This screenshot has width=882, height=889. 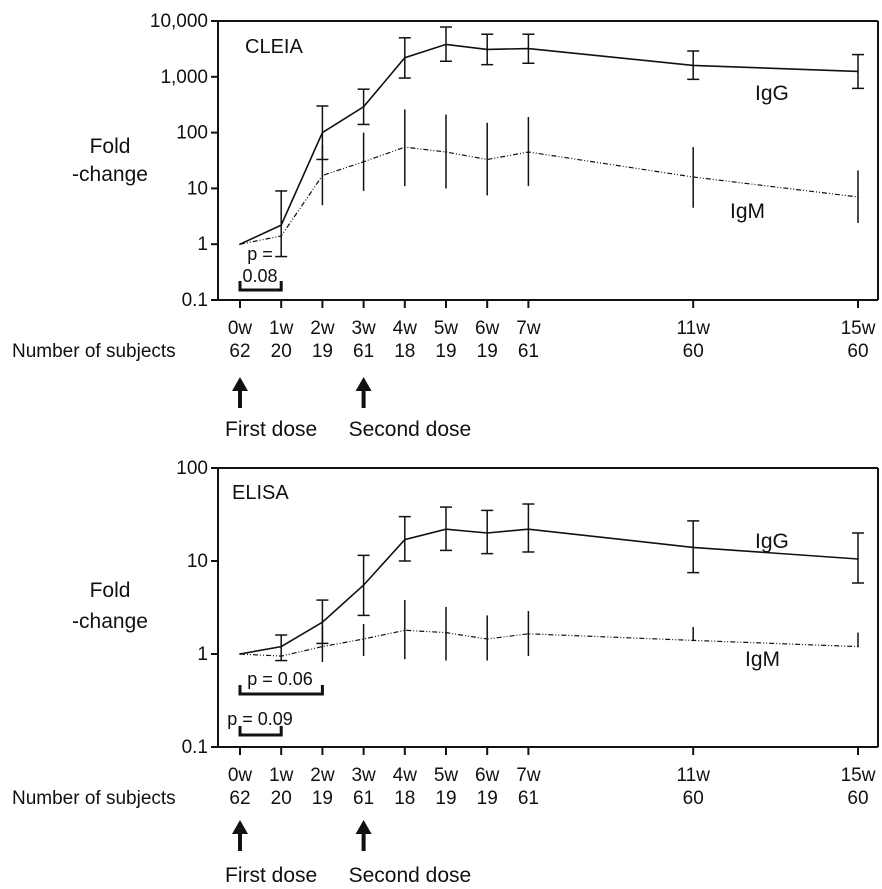 What do you see at coordinates (184, 77) in the screenshot?
I see `y-tick-label: 1,000` at bounding box center [184, 77].